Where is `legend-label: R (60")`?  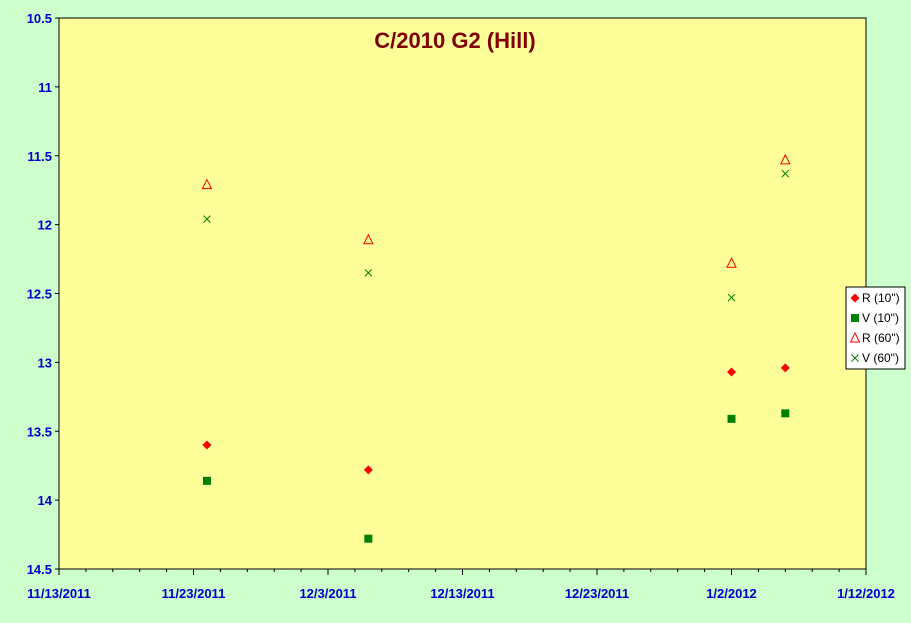 legend-label: R (60") is located at coordinates (881, 338).